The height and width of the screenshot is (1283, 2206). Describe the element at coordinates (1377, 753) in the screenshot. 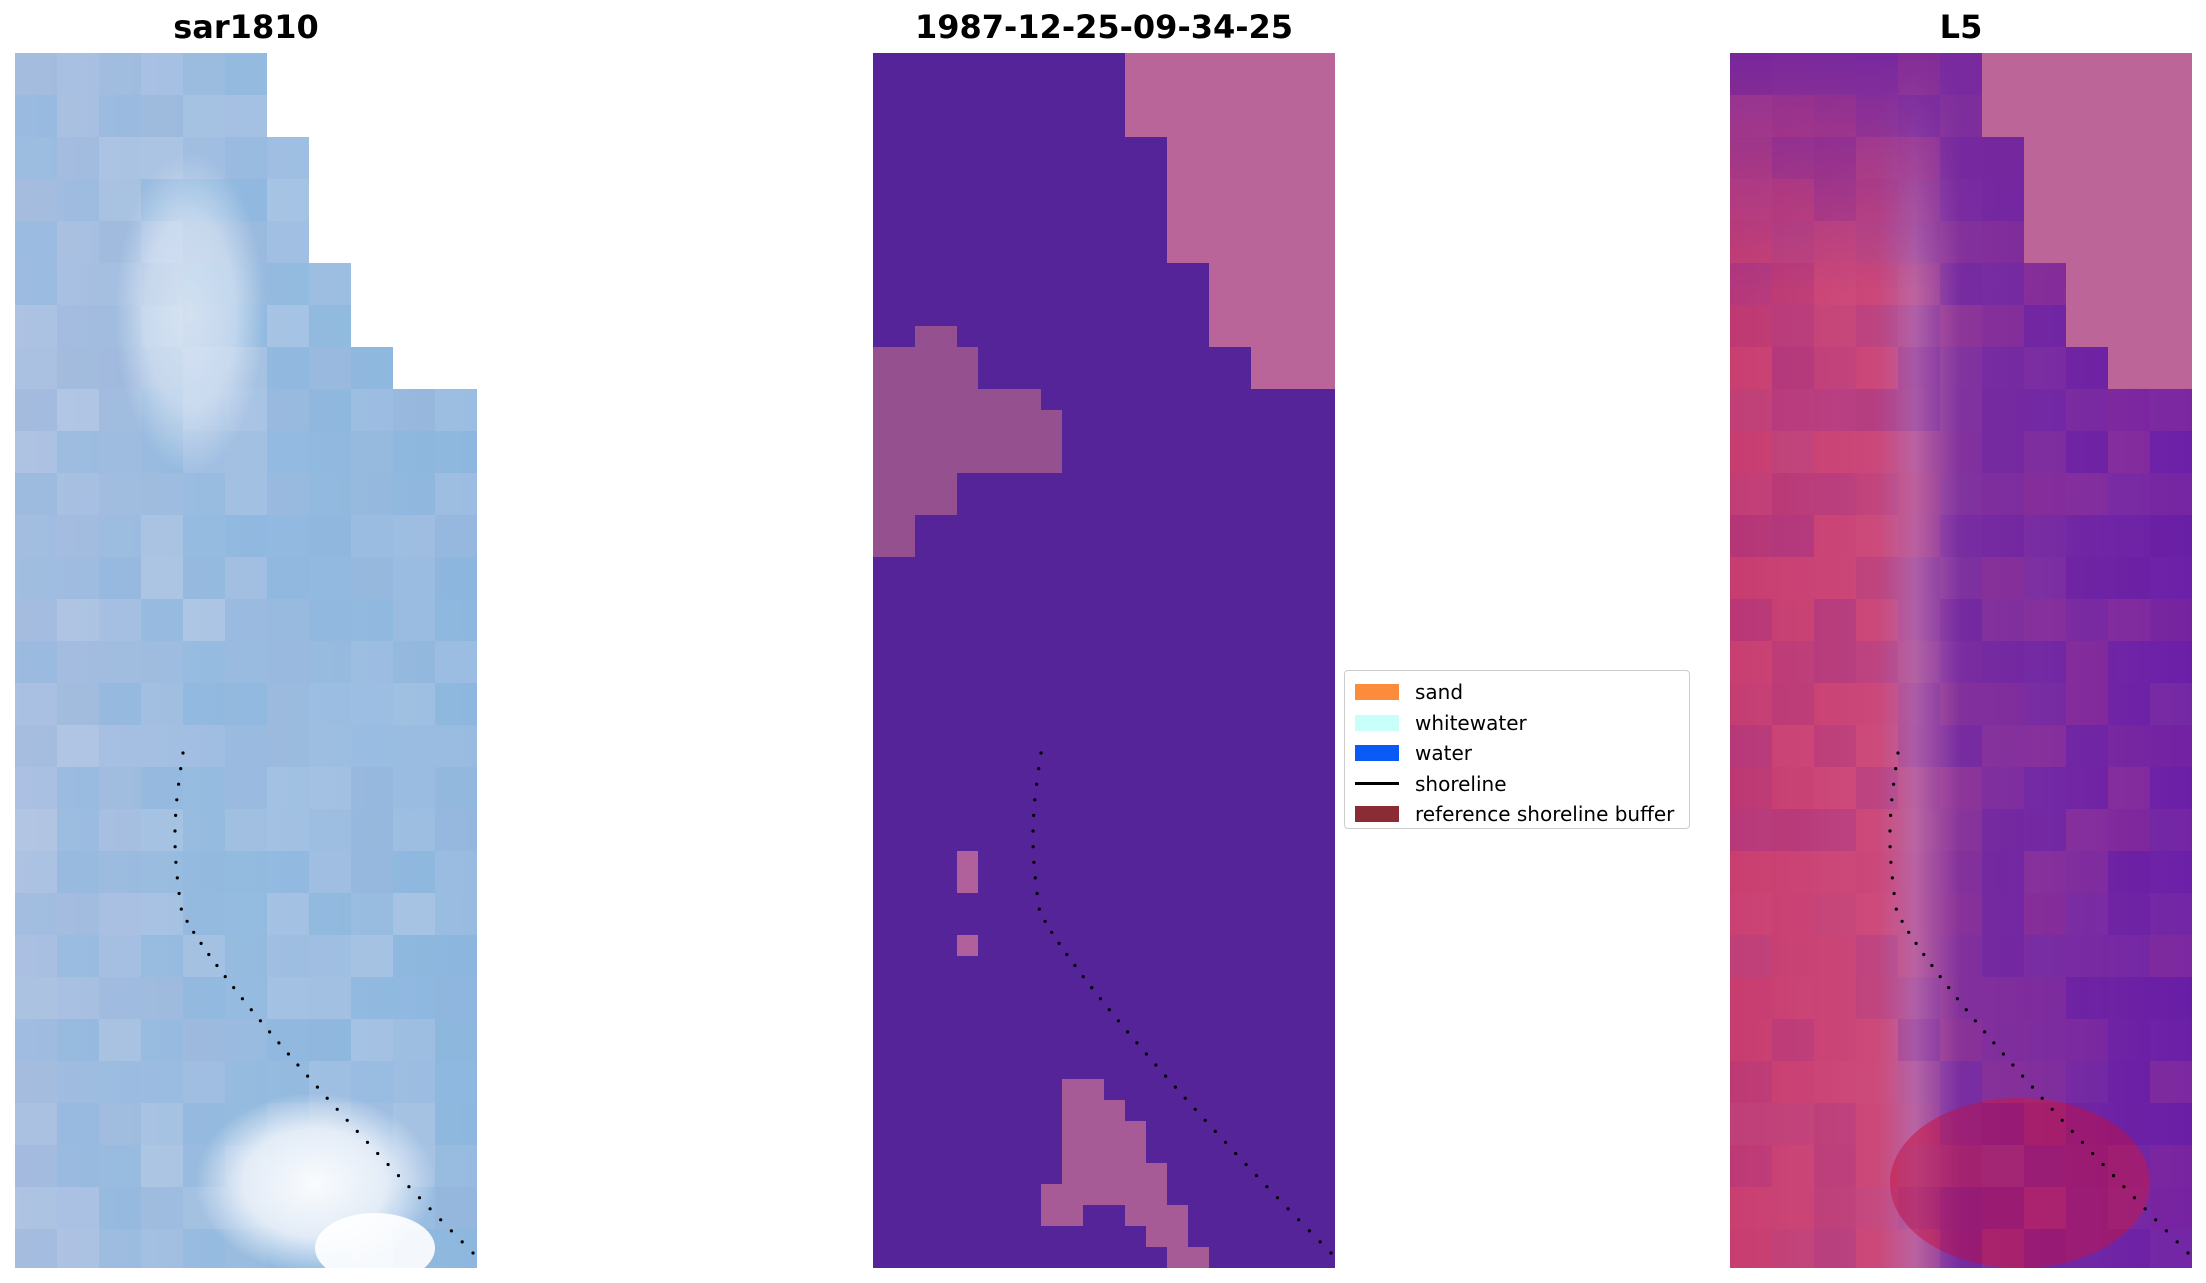

I see `water-swatch` at that location.